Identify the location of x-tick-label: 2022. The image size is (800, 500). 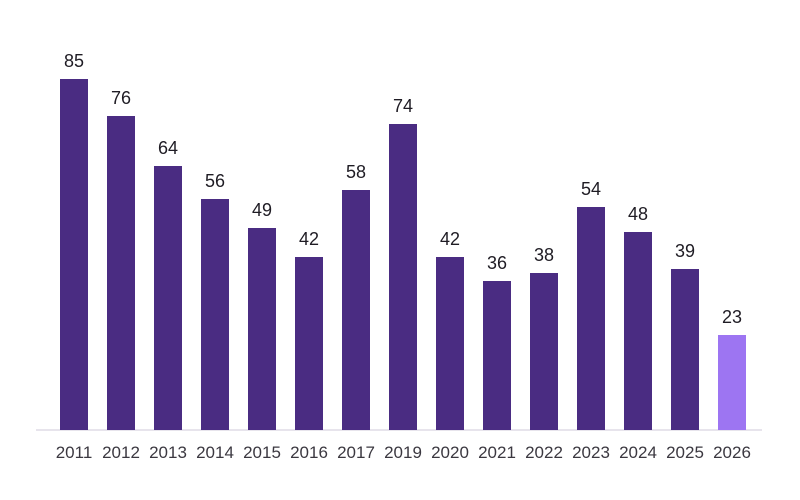
(544, 452).